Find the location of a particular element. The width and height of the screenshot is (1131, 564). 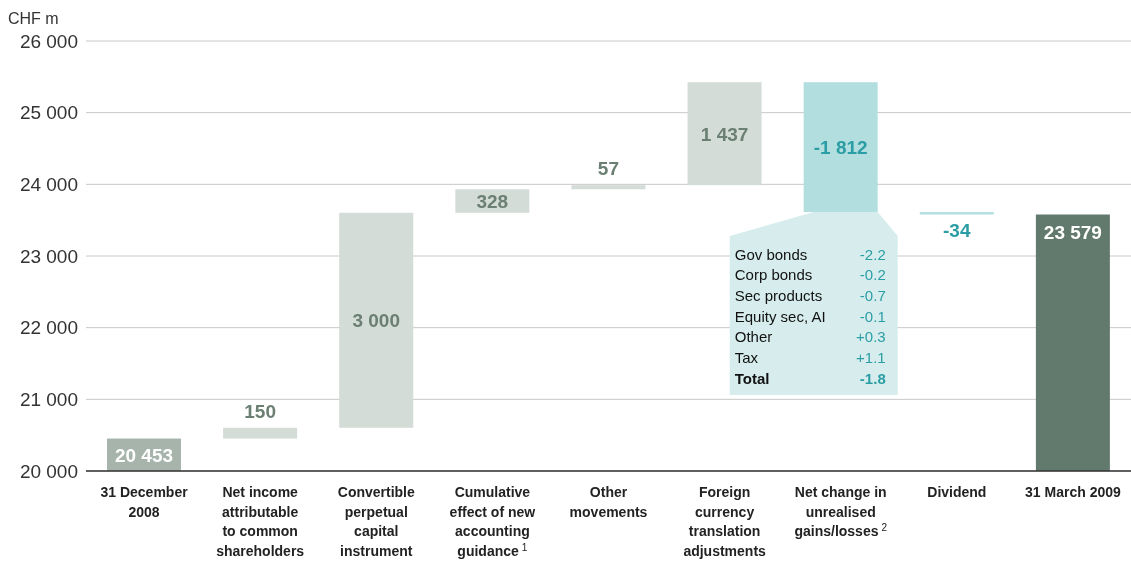

x-tick-label: Net change in unrealised gains/losses$^{2}$ is located at coordinates (841, 511).